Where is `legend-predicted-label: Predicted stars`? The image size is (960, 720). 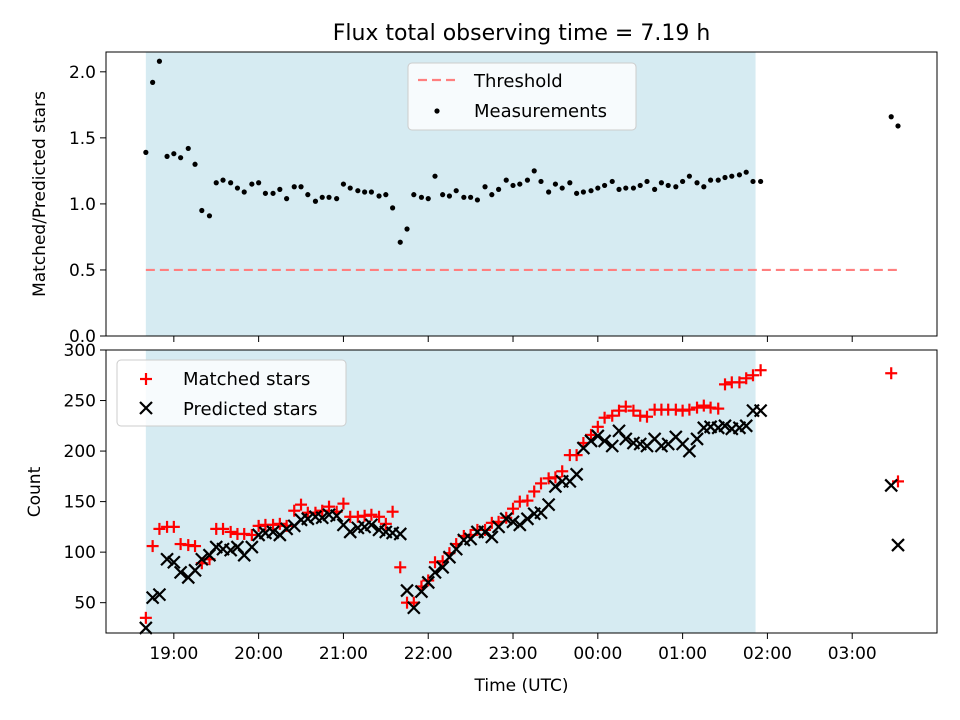 legend-predicted-label: Predicted stars is located at coordinates (250, 409).